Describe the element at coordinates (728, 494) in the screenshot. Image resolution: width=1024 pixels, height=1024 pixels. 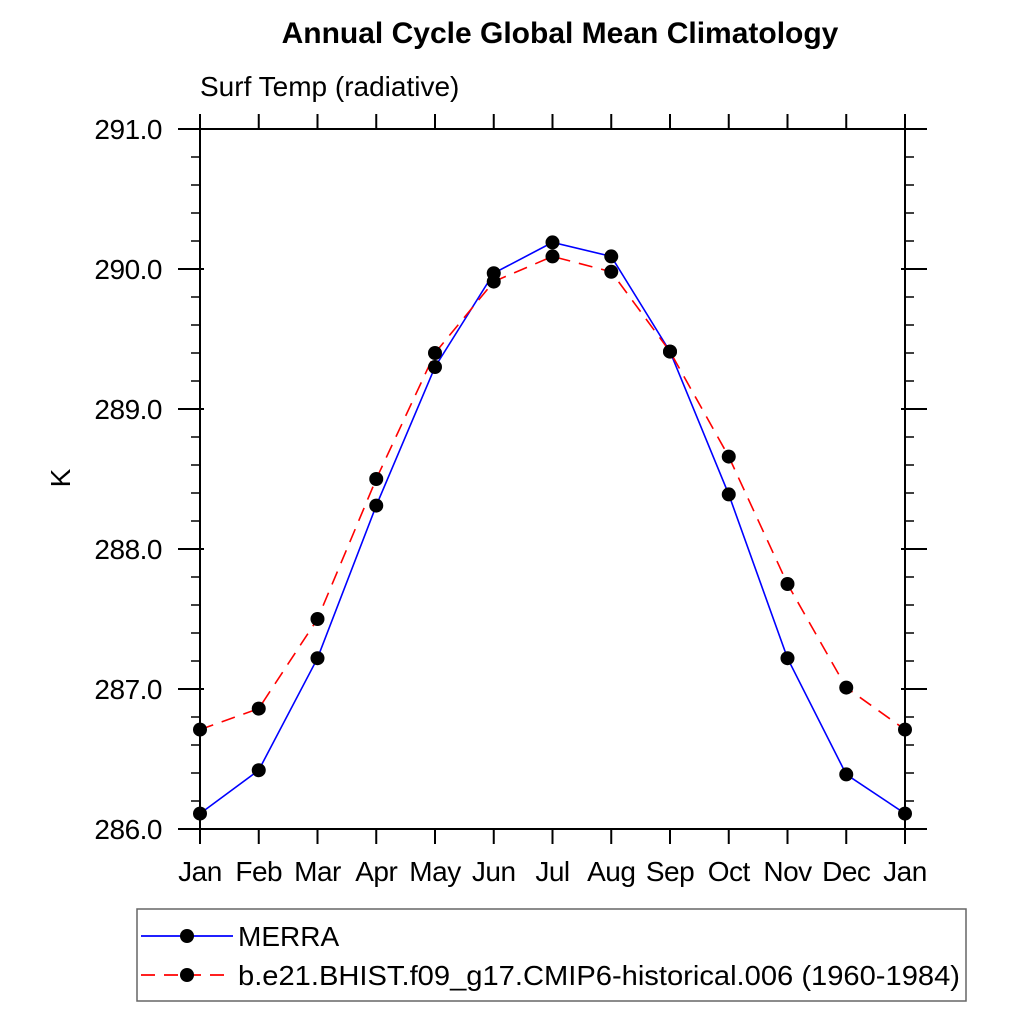
I see `data-point-merra-oct` at that location.